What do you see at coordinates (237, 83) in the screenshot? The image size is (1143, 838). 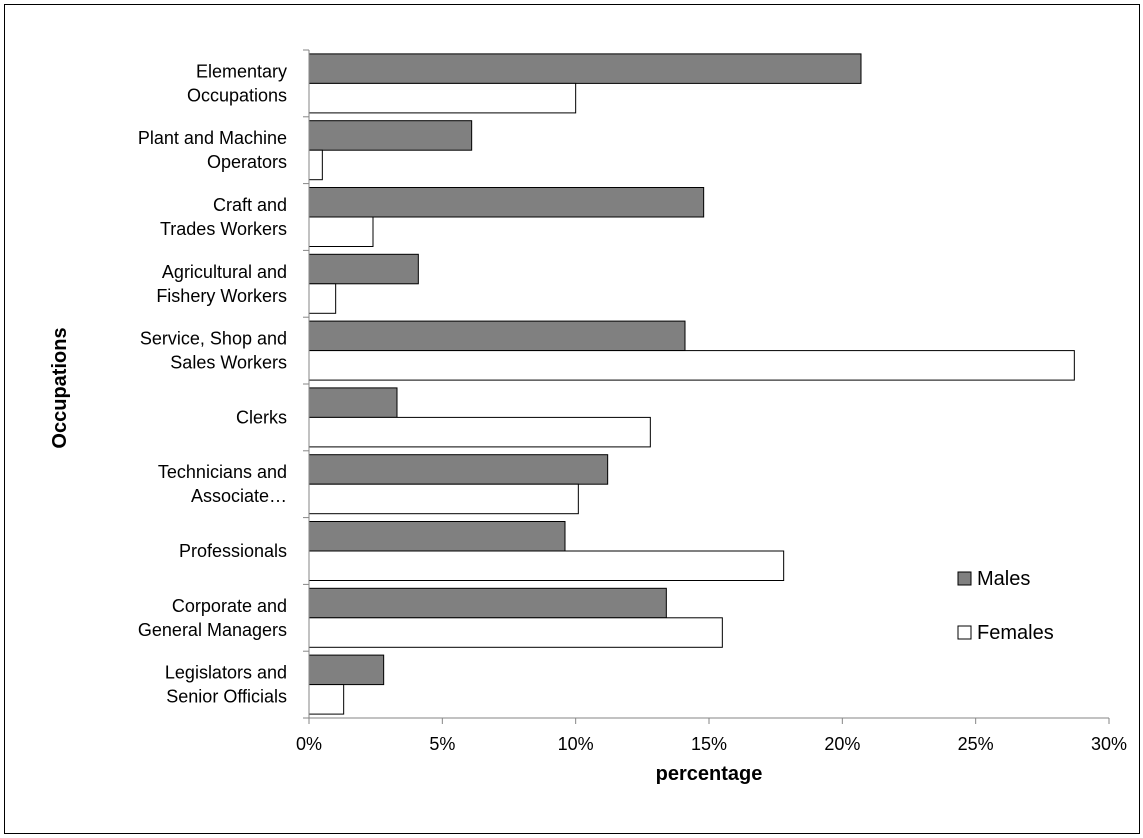 I see `category-label: Elementary Occupations` at bounding box center [237, 83].